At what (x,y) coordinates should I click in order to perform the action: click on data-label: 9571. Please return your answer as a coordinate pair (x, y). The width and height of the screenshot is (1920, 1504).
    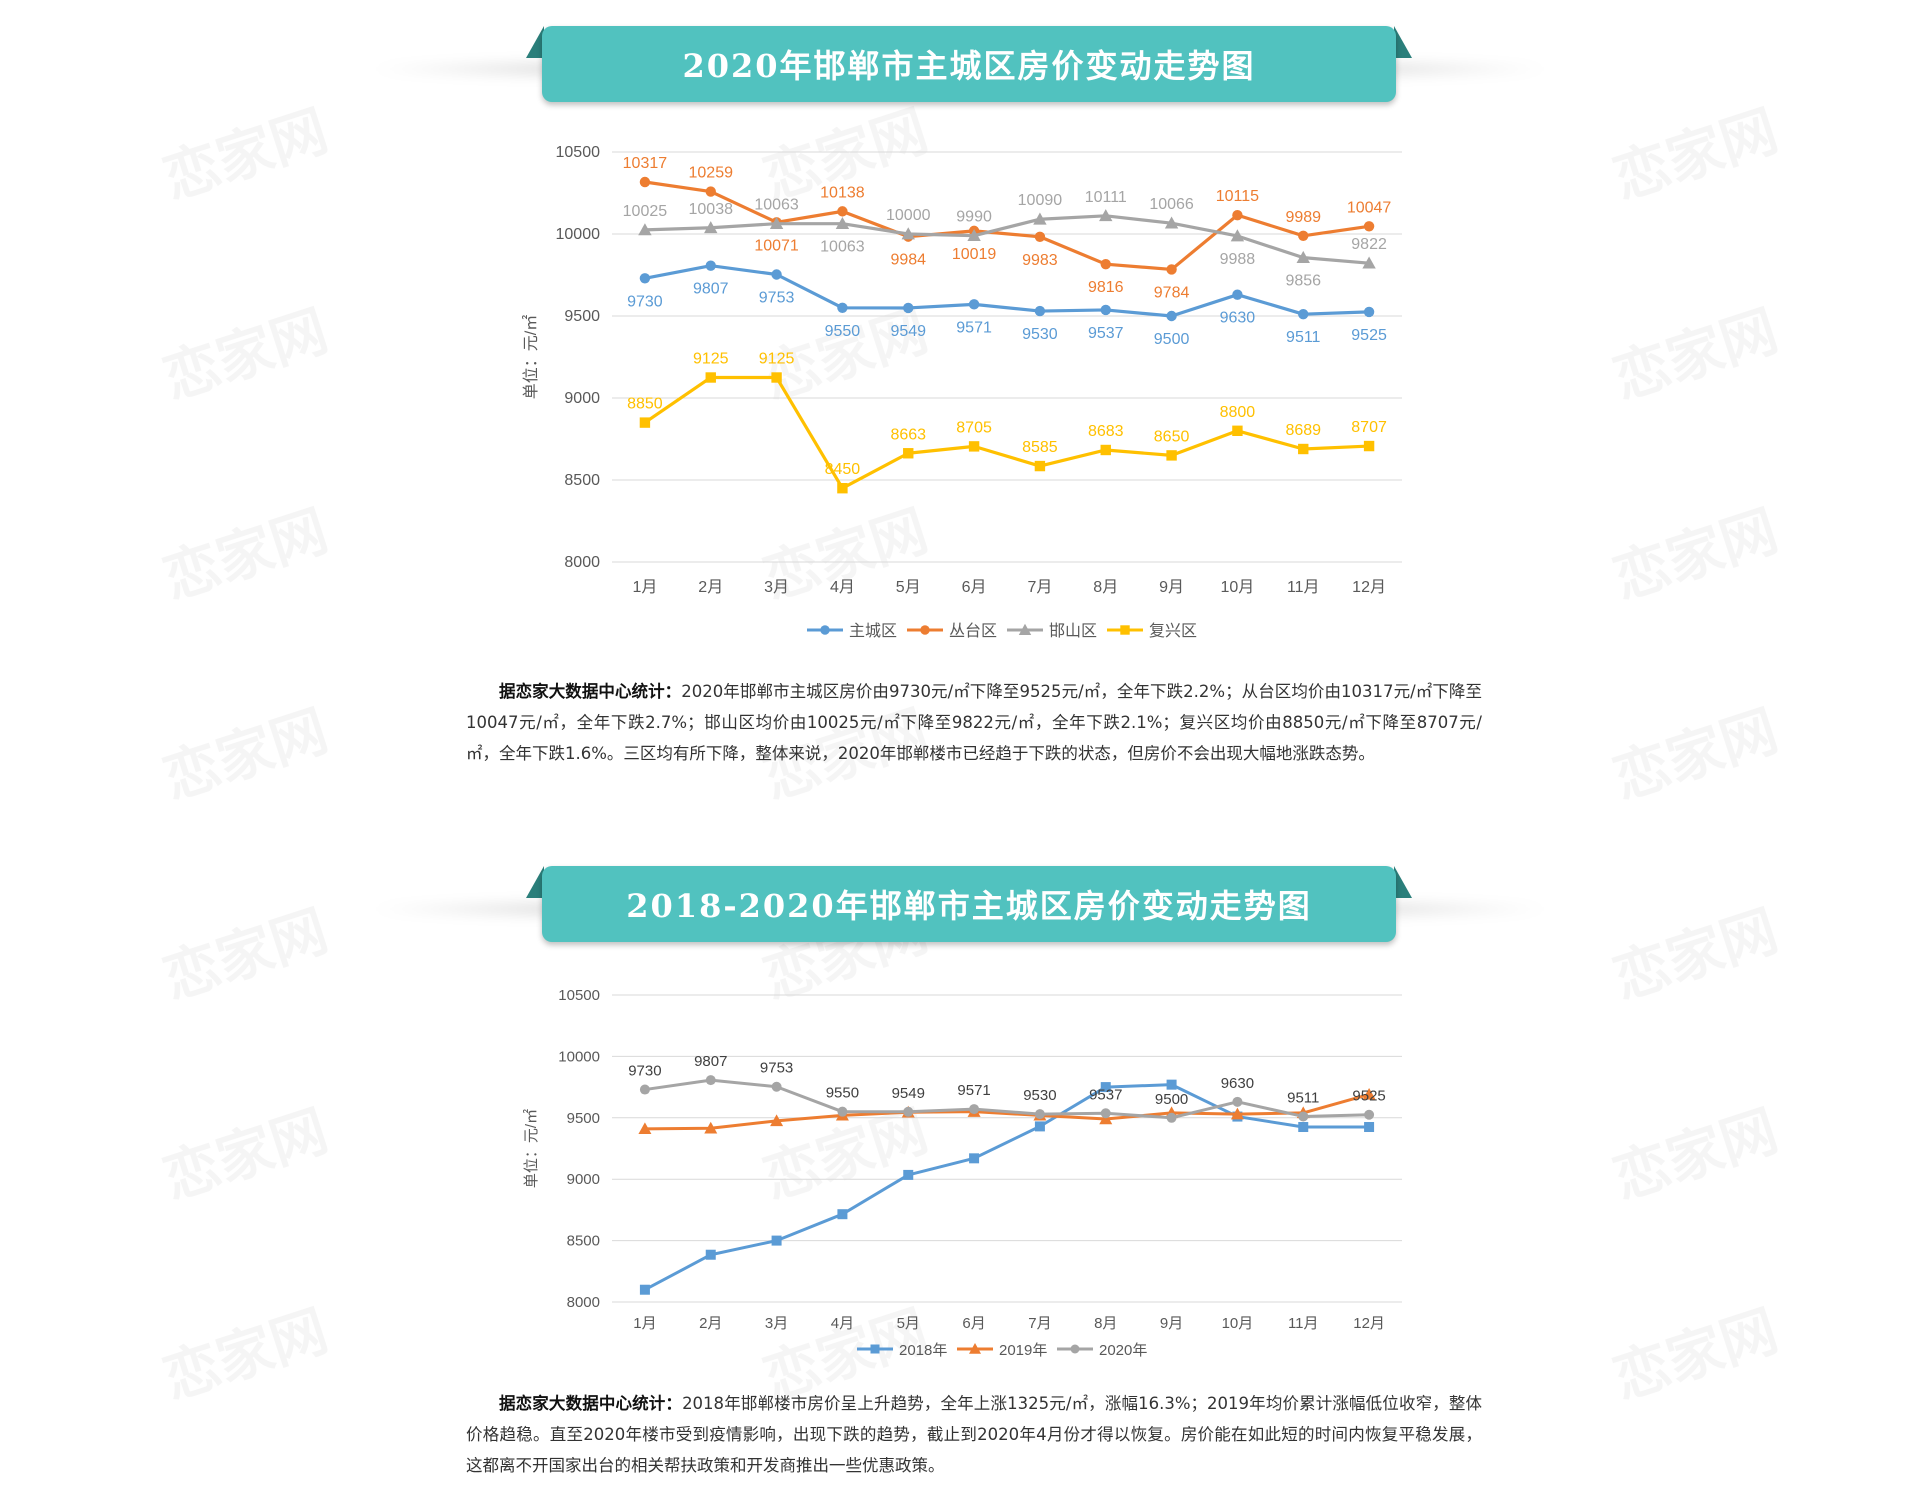
    Looking at the image, I should click on (974, 327).